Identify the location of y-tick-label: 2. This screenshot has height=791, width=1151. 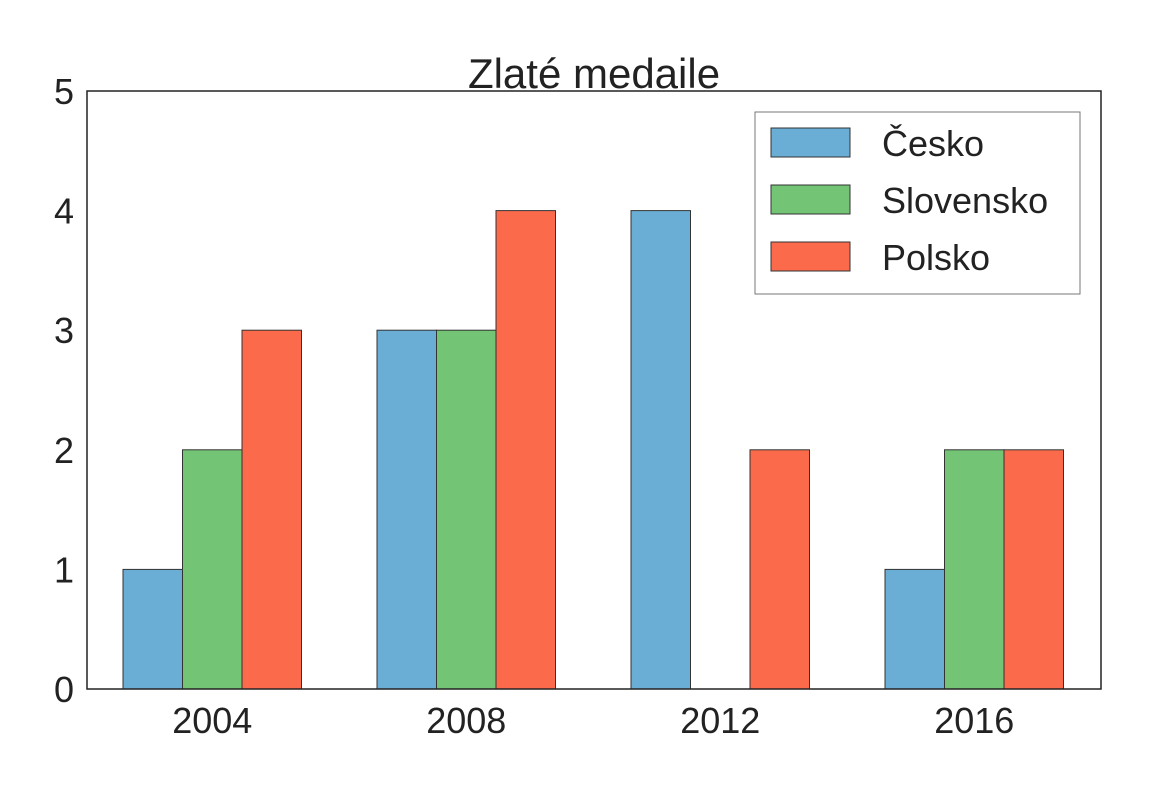
(64, 450).